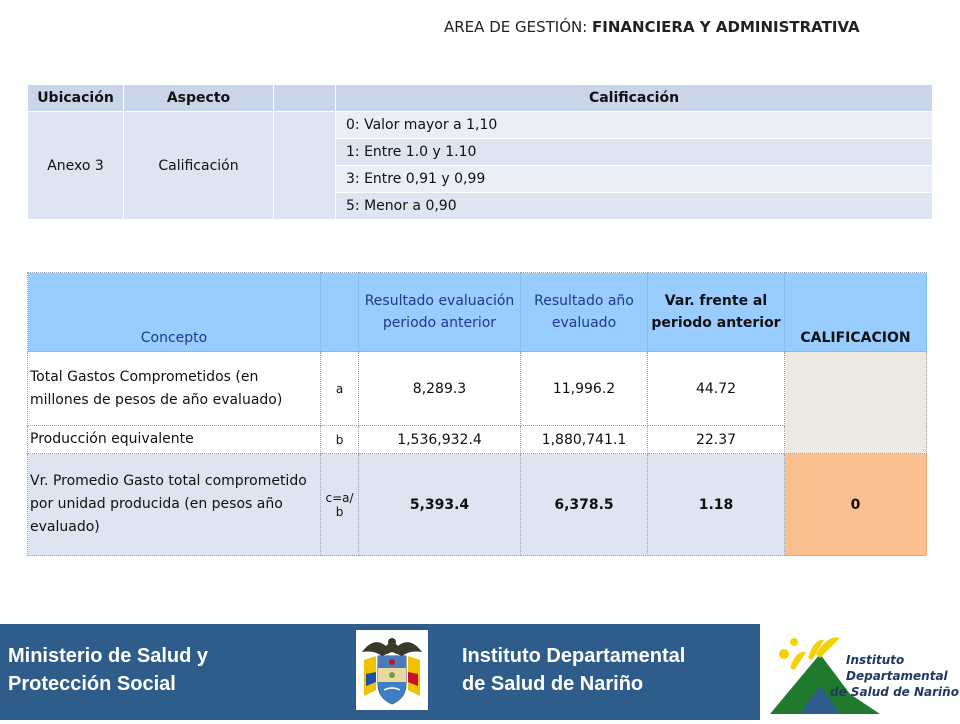 The image size is (960, 724). I want to click on var-cell: c=a/ b, so click(339, 504).